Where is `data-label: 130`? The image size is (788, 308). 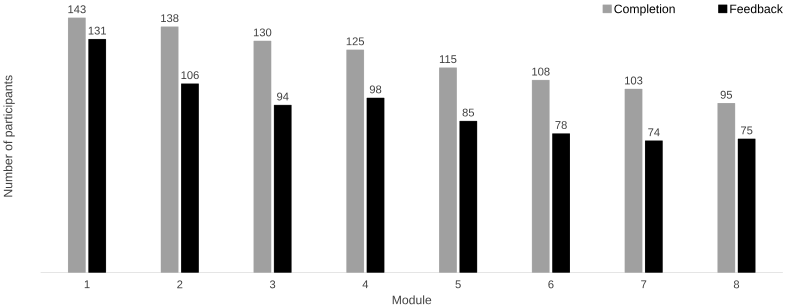
data-label: 130 is located at coordinates (263, 32).